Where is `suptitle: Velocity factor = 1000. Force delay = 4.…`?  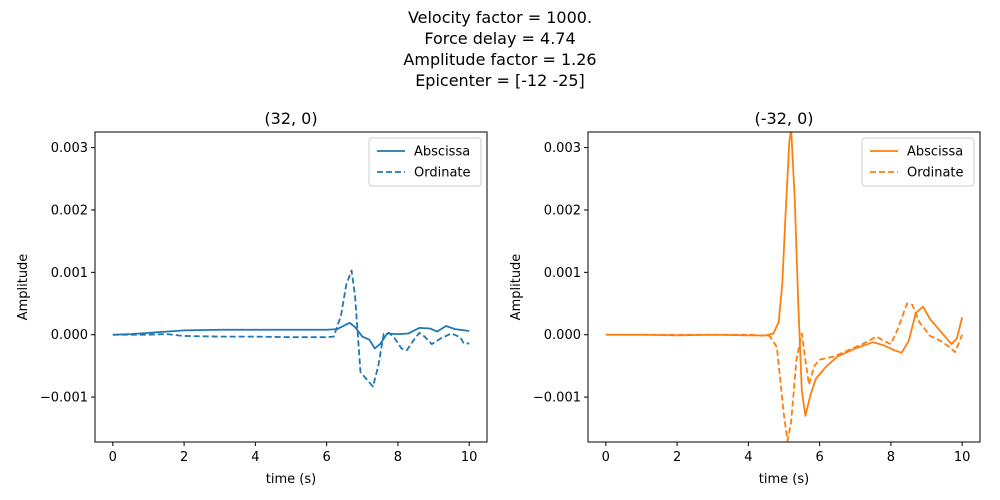
suptitle: Velocity factor = 1000. Force delay = 4.… is located at coordinates (499, 49).